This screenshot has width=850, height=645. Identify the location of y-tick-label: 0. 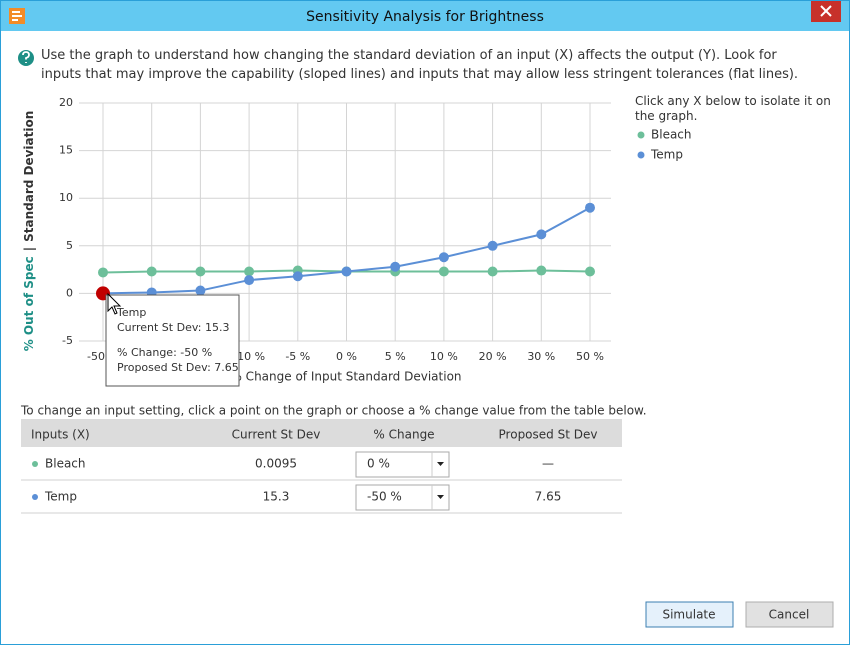
(69, 292).